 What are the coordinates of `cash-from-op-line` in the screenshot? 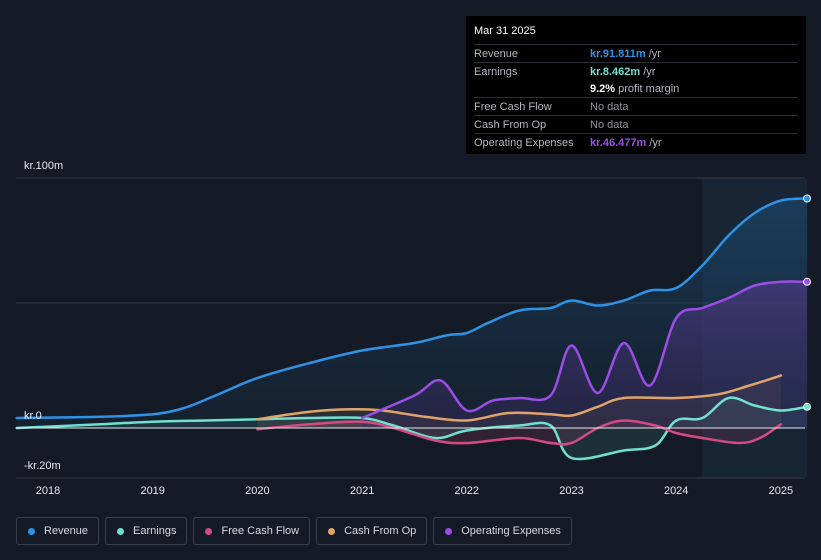 It's located at (519, 398).